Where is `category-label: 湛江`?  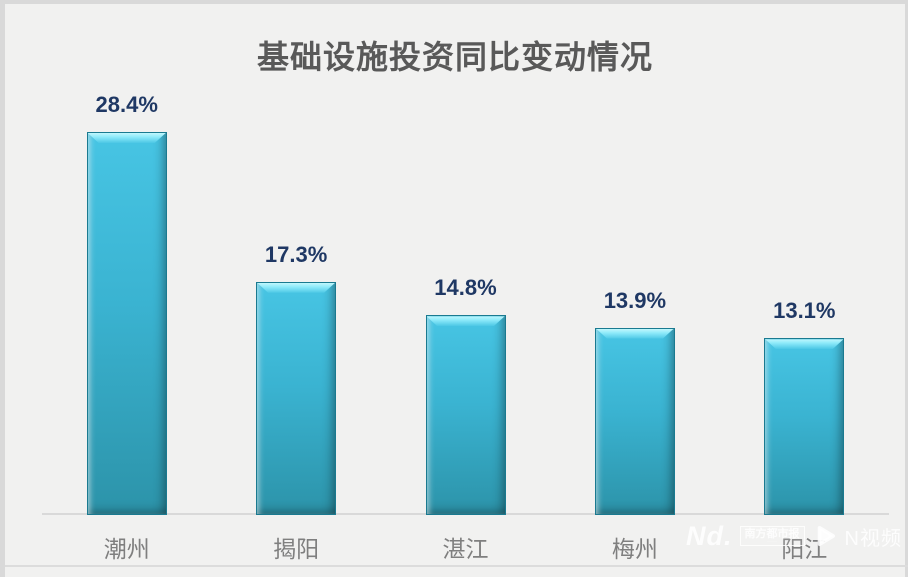
category-label: 湛江 is located at coordinates (465, 549).